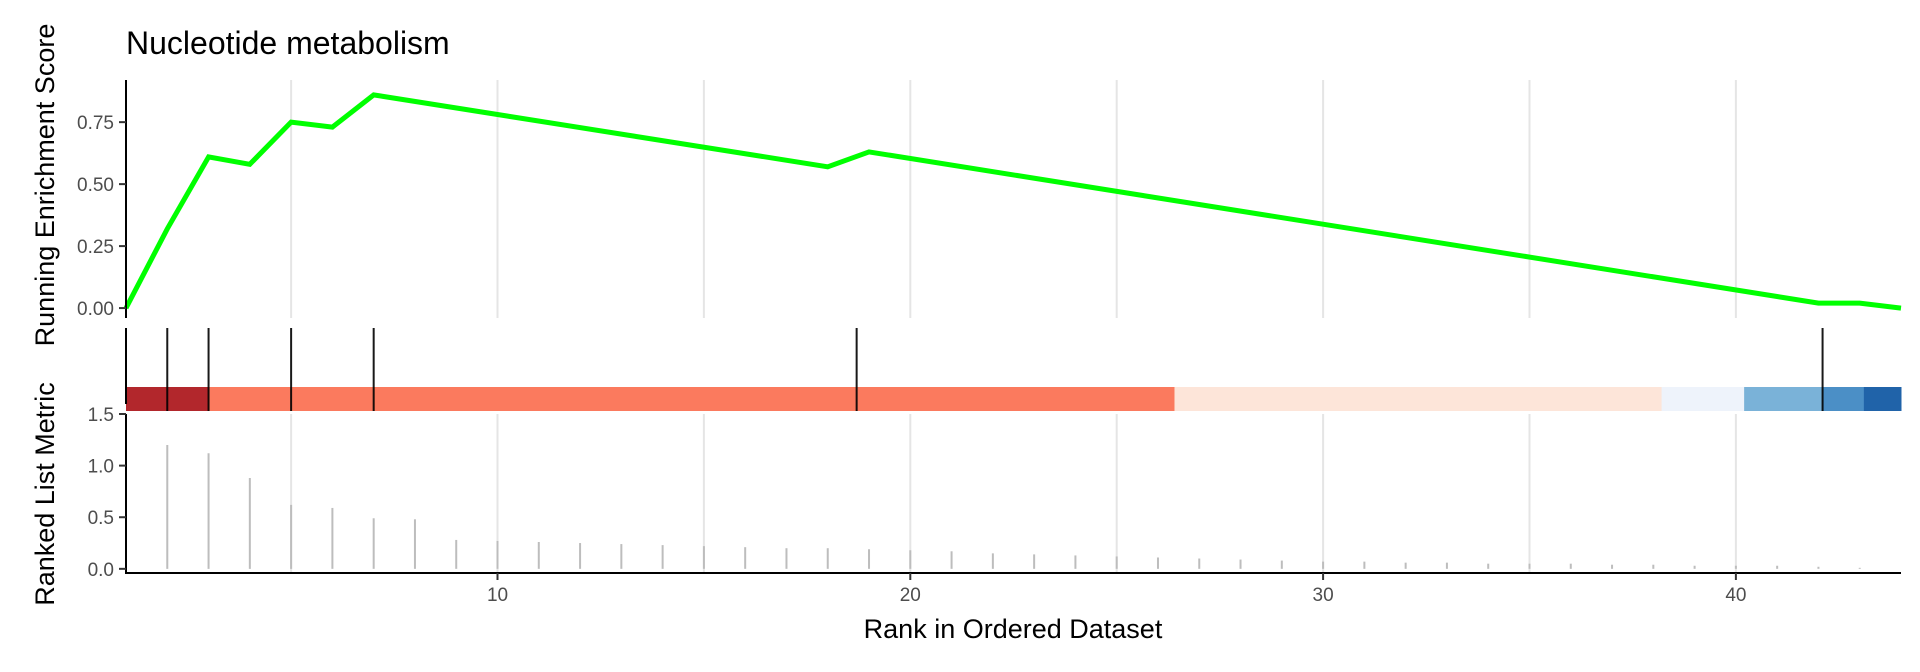 The width and height of the screenshot is (1920, 672). What do you see at coordinates (1323, 595) in the screenshot?
I see `x-tick-label: 30` at bounding box center [1323, 595].